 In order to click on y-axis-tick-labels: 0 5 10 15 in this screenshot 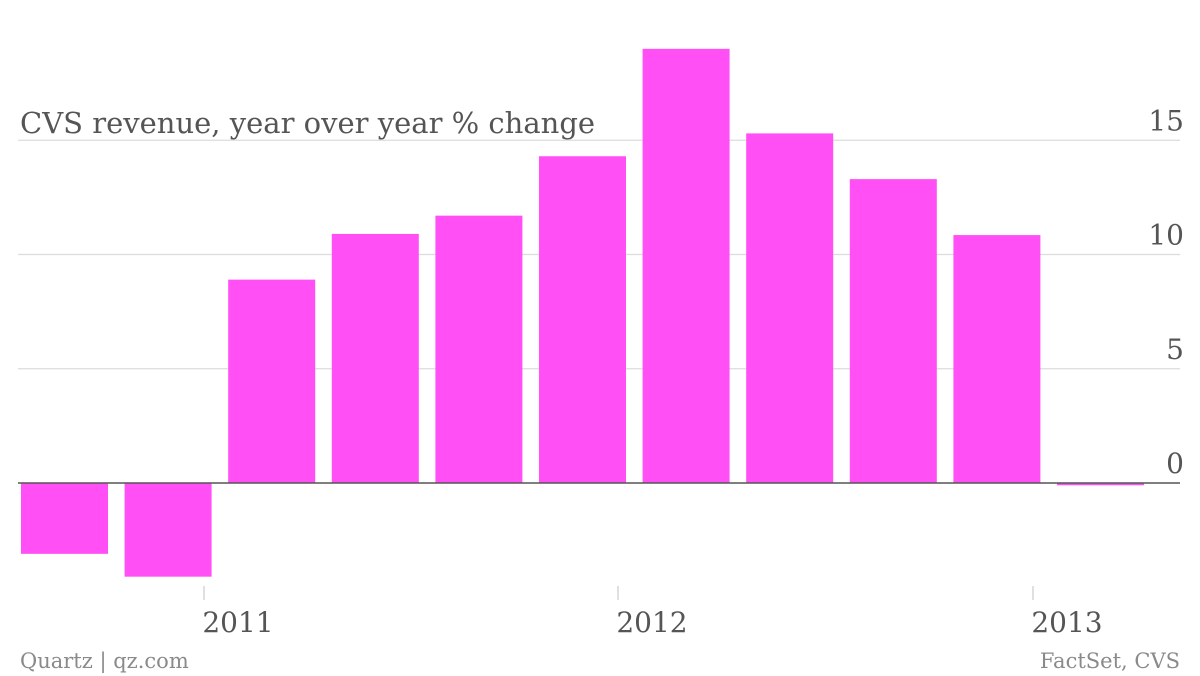, I will do `click(1166, 292)`.